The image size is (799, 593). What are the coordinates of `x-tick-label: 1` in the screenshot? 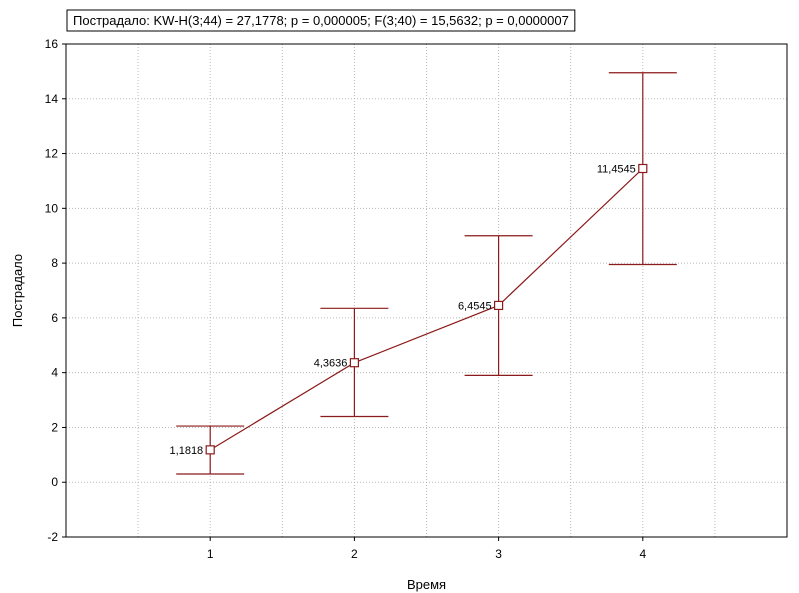 It's located at (210, 554).